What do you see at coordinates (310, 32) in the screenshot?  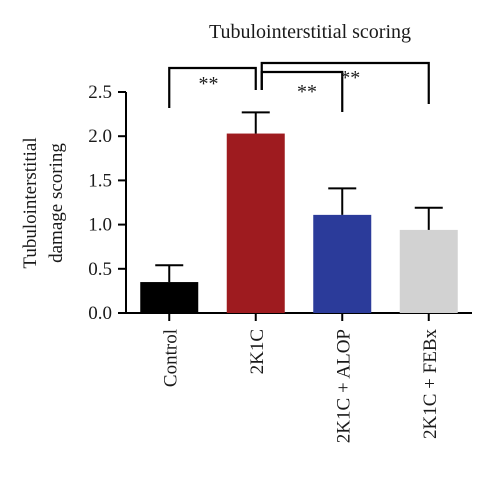 I see `chart-title: Tubulointerstitial scoring` at bounding box center [310, 32].